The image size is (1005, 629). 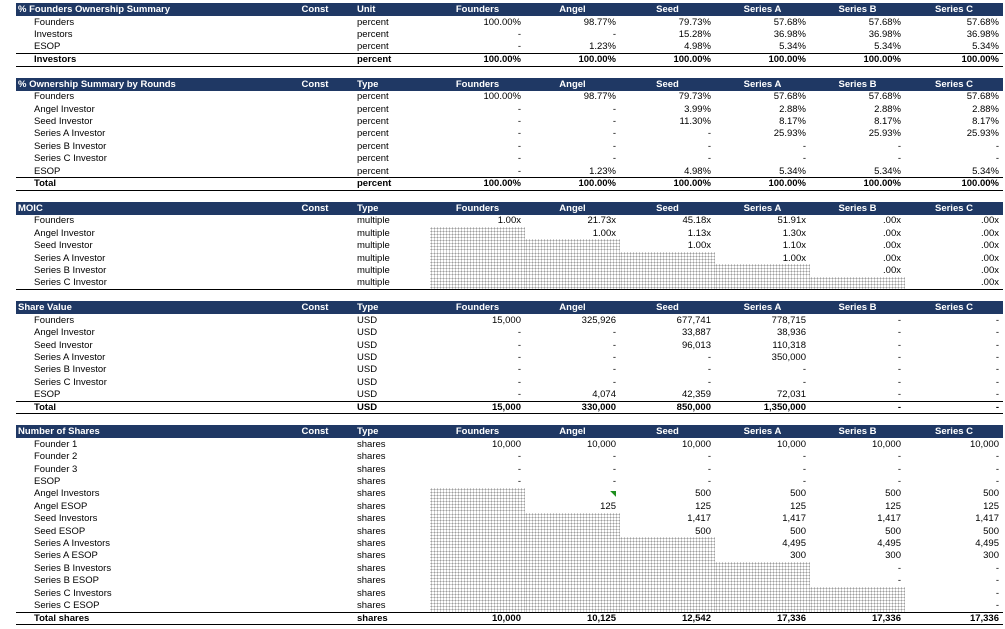 I want to click on cell-value: 500, so click(x=798, y=531).